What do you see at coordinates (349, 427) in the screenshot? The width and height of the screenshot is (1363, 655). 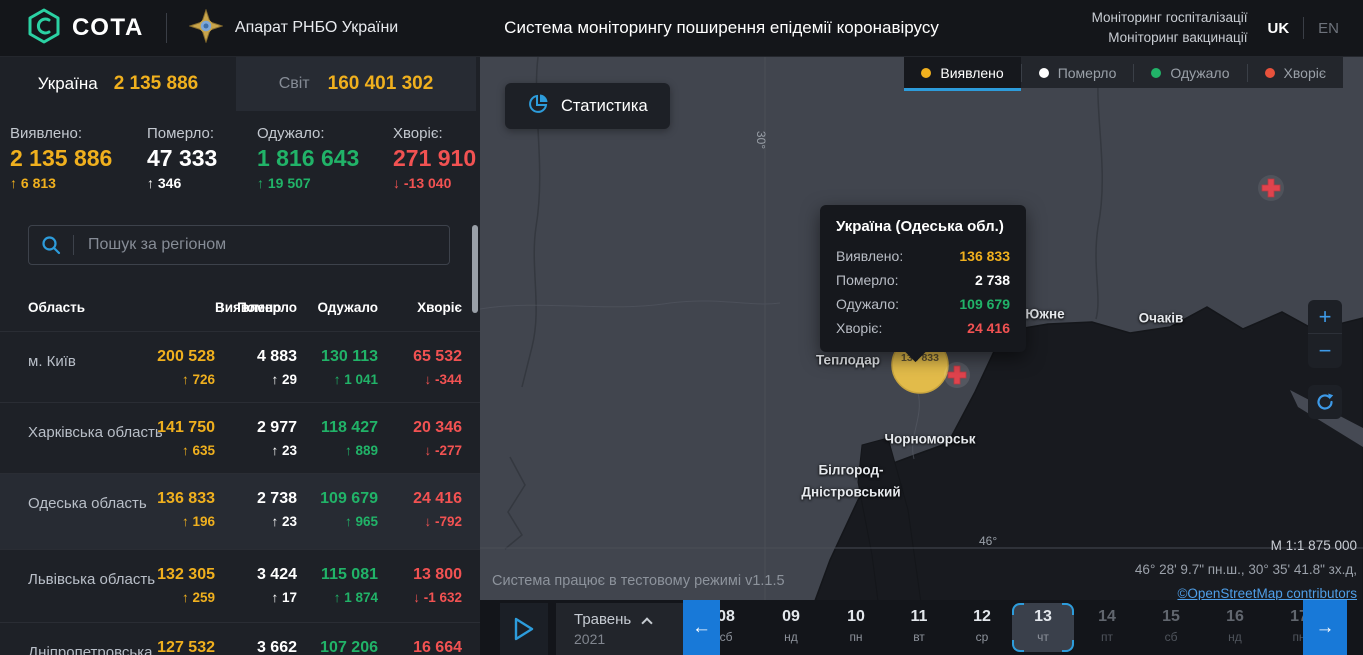 I see `recovered-value: 118 427` at bounding box center [349, 427].